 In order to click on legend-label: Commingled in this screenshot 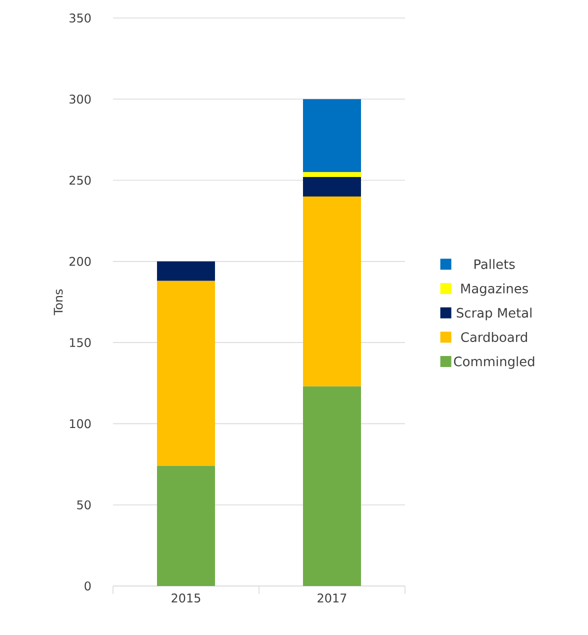, I will do `click(494, 362)`.